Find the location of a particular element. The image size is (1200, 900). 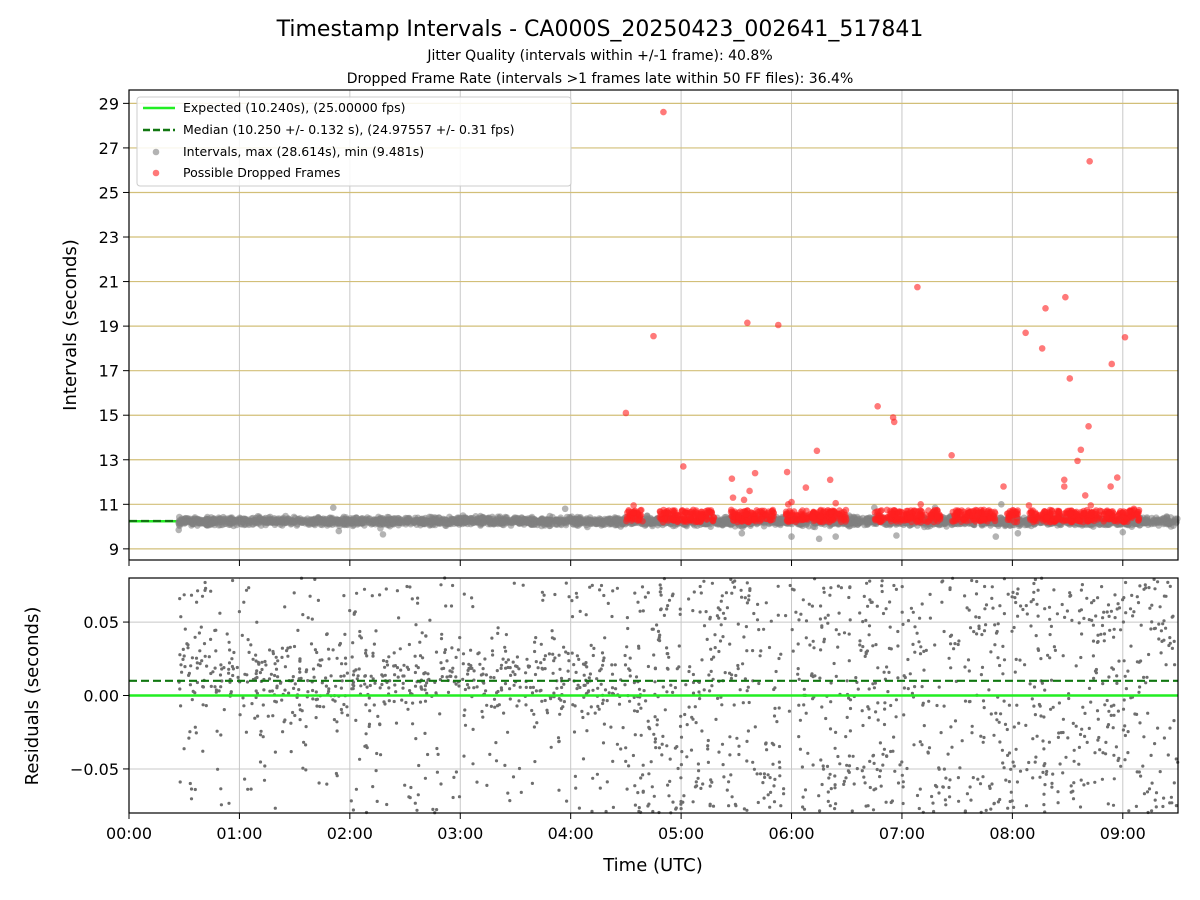

intervals-y-tick-label: 13 is located at coordinates (109, 460).